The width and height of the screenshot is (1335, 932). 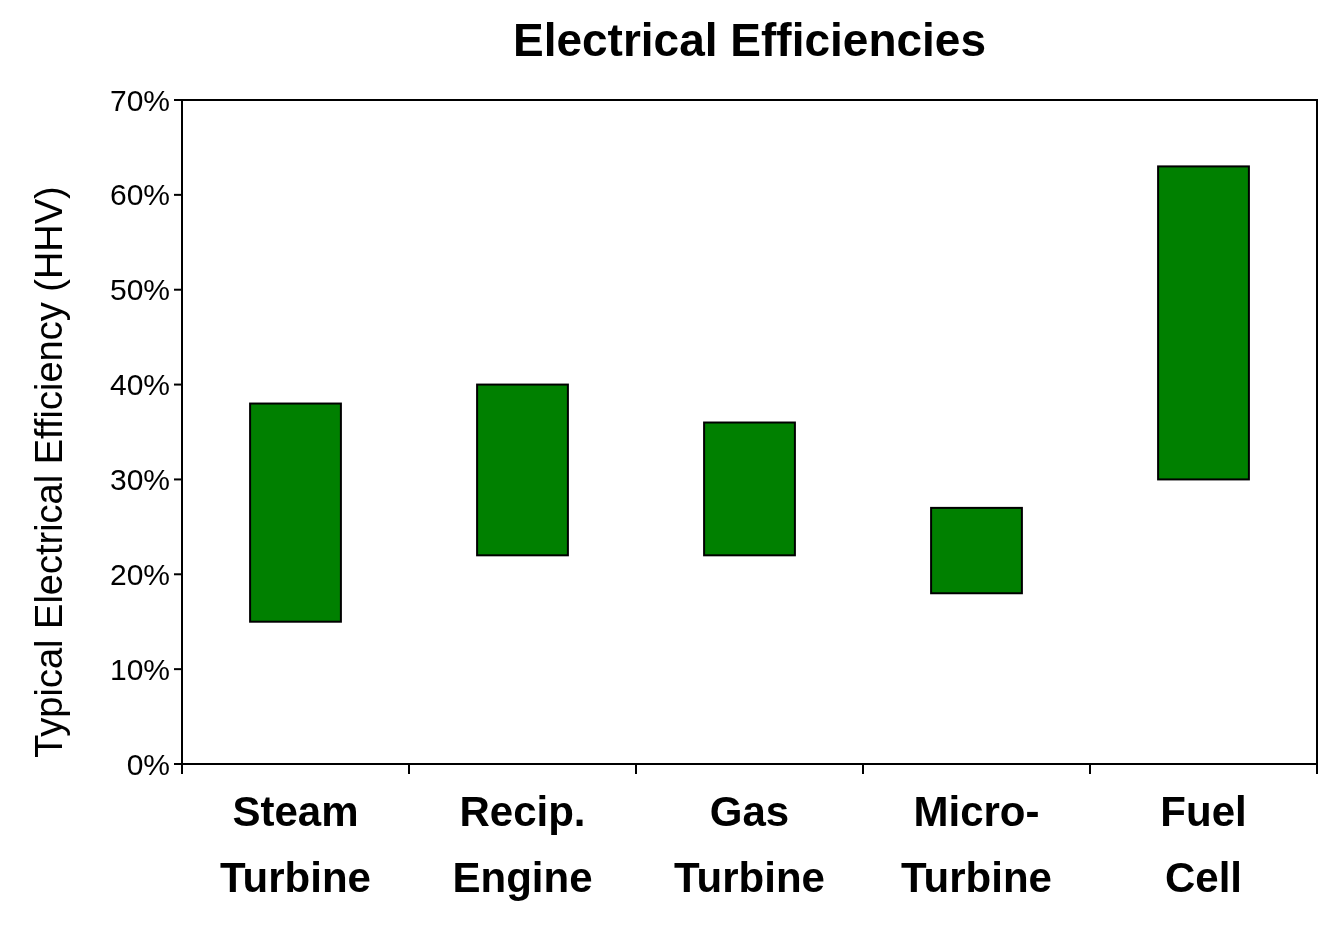 I want to click on y-axis-title: Typical Electrical Efficiency (HHV), so click(x=49, y=472).